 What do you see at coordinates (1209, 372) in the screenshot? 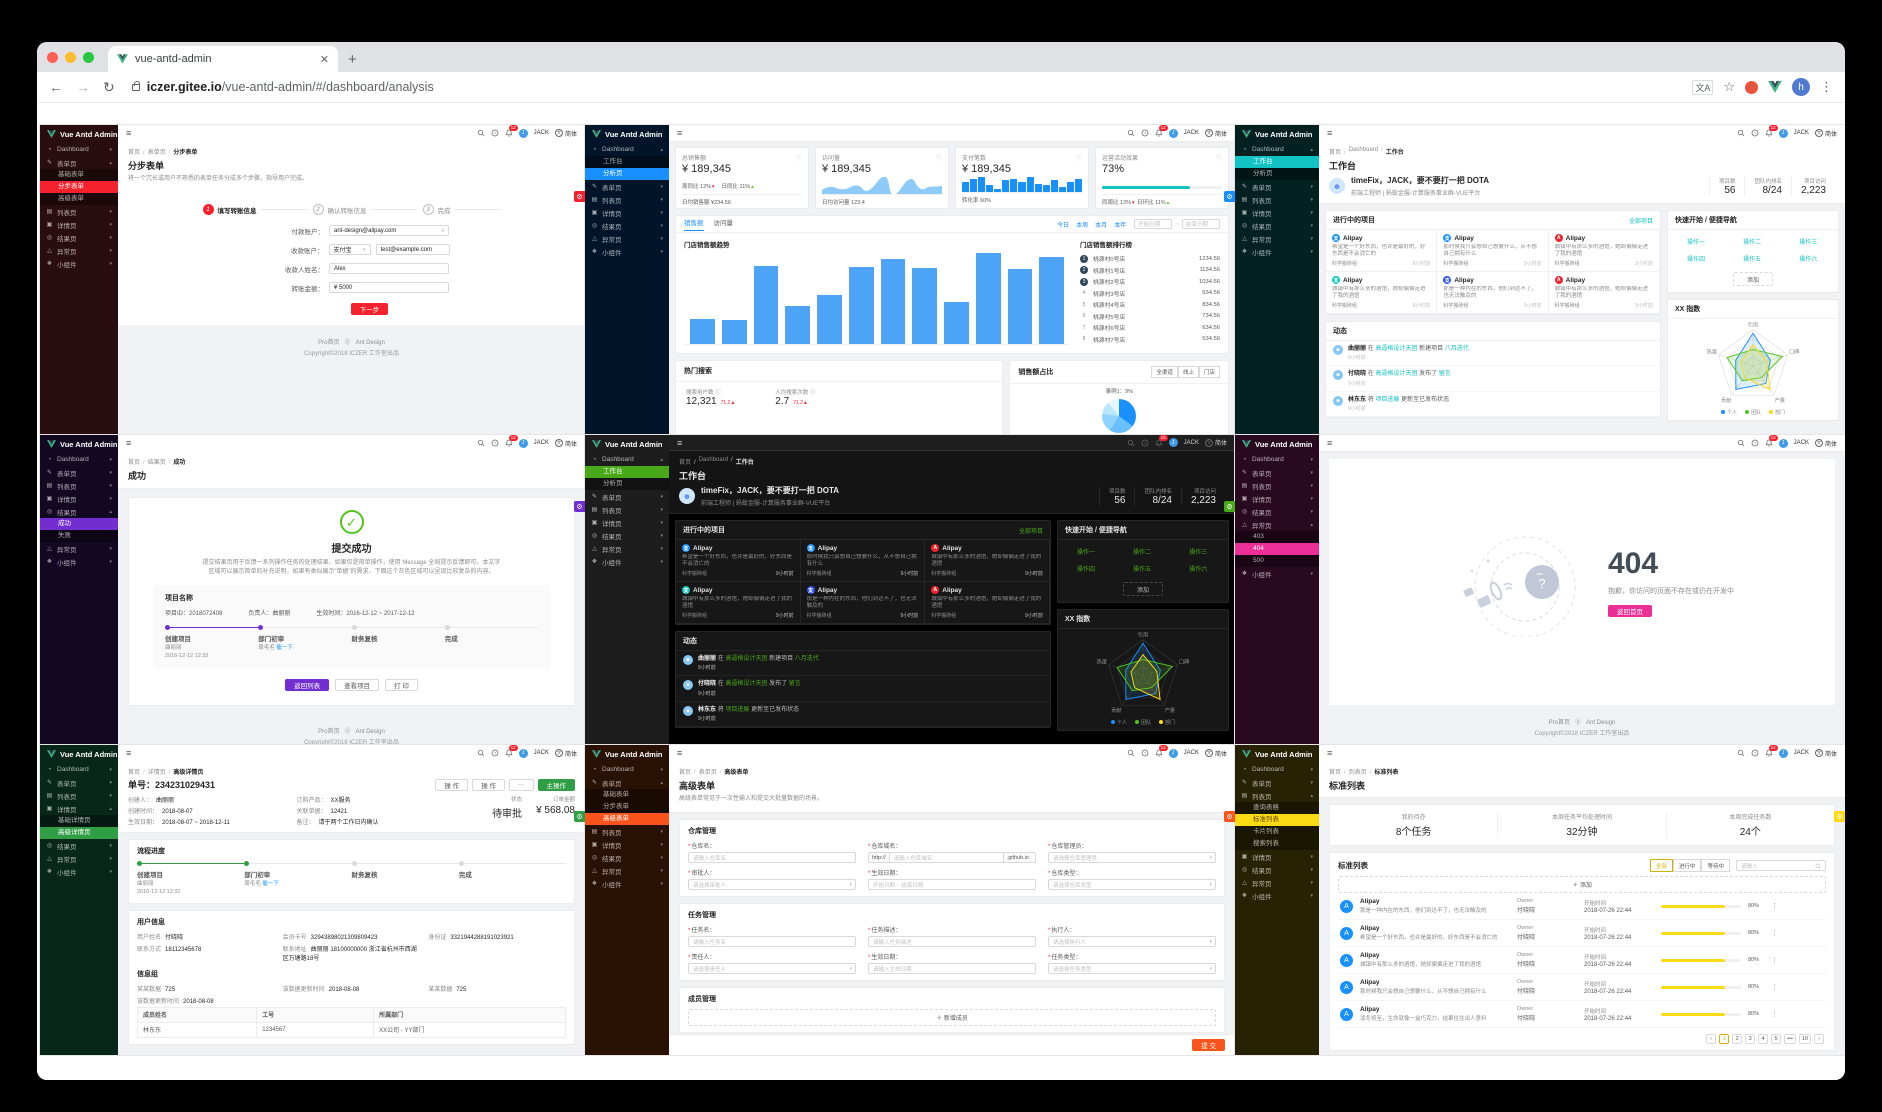
I see `channel-option: 门店` at bounding box center [1209, 372].